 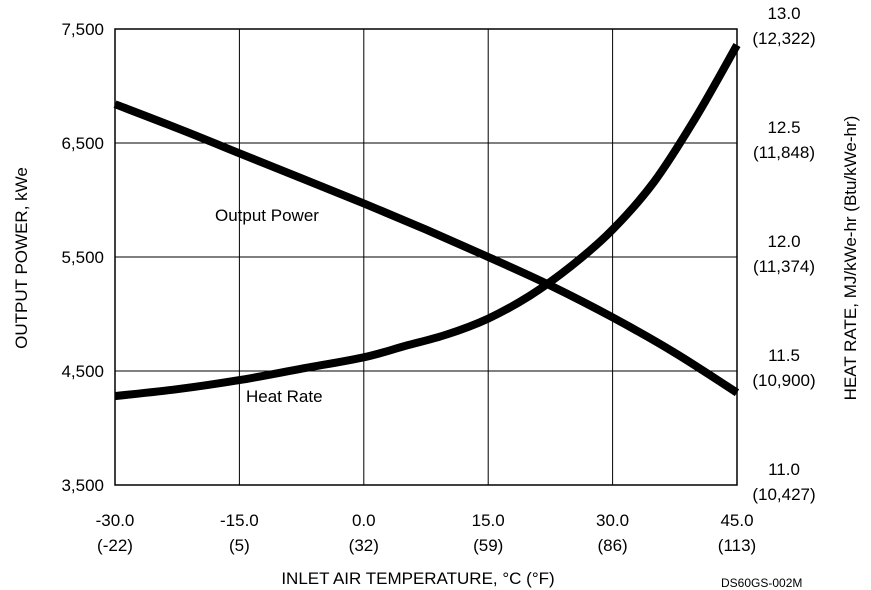 What do you see at coordinates (488, 545) in the screenshot?
I see `x-tick-sublabel: (59)` at bounding box center [488, 545].